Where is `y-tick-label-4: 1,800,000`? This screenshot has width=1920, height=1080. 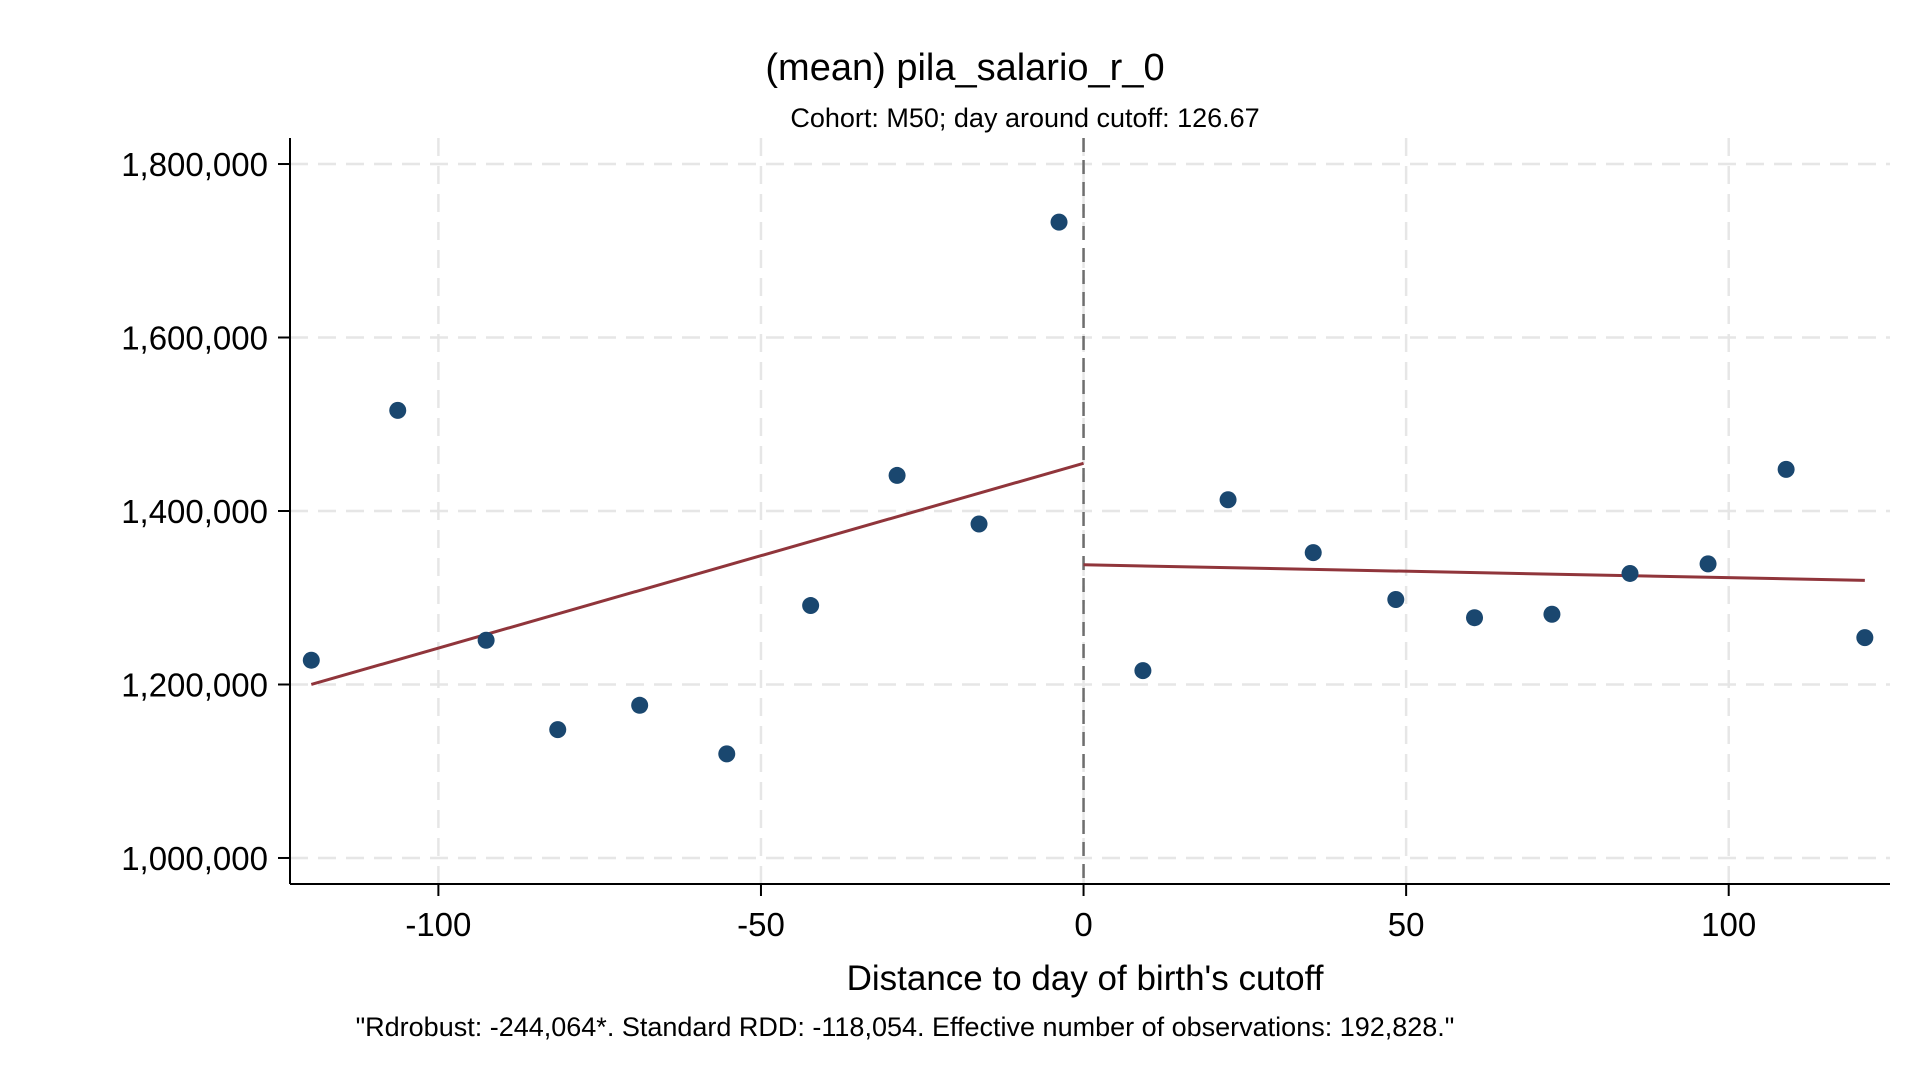 y-tick-label-4: 1,800,000 is located at coordinates (194, 164).